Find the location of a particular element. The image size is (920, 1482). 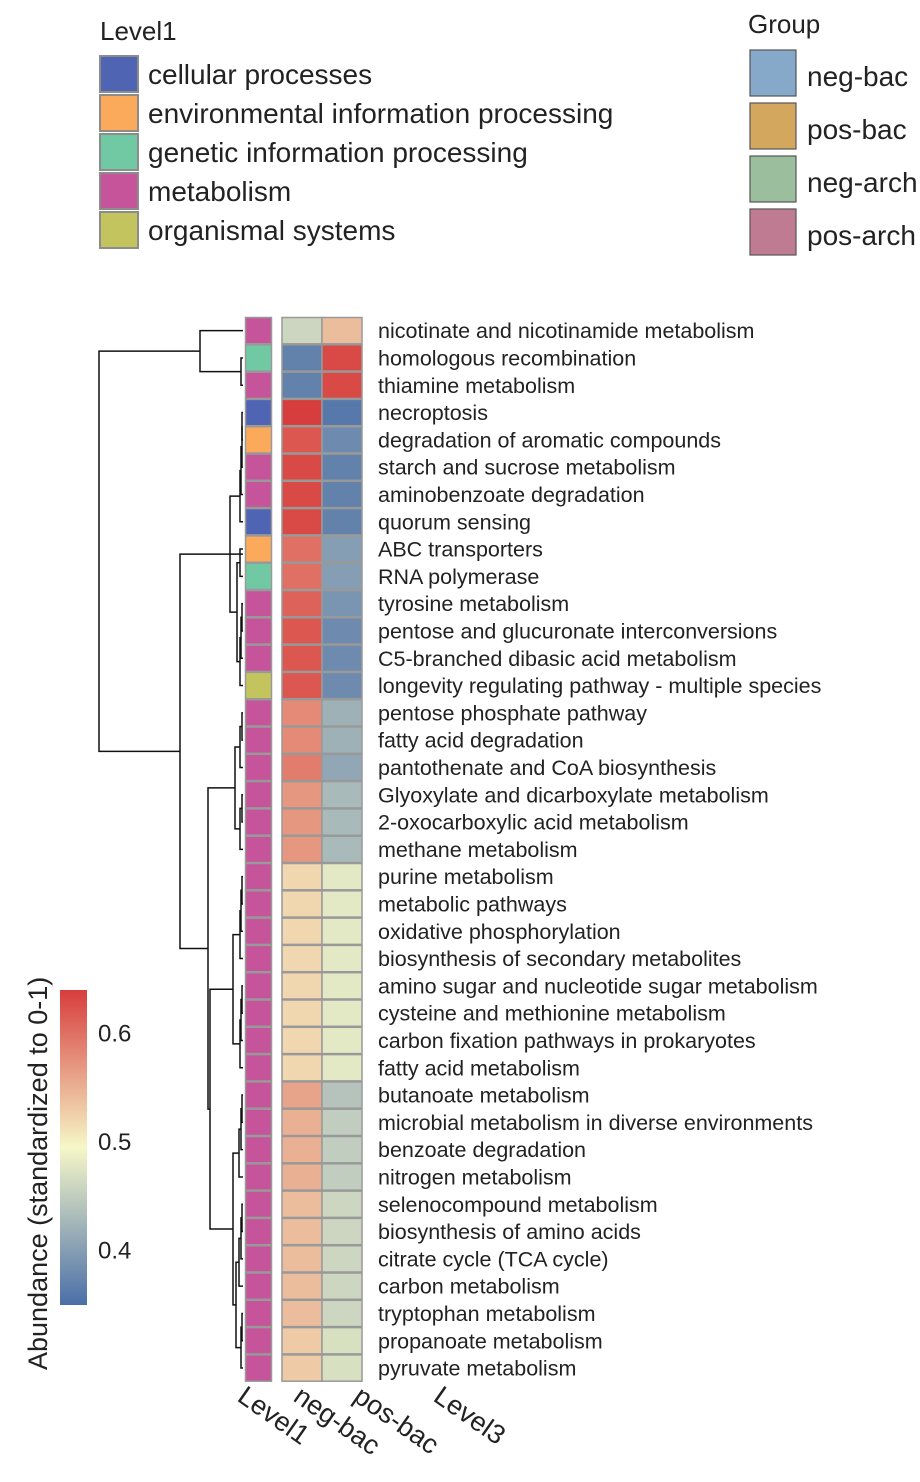

row-label: biosynthesis of secondary metabolites is located at coordinates (559, 959).